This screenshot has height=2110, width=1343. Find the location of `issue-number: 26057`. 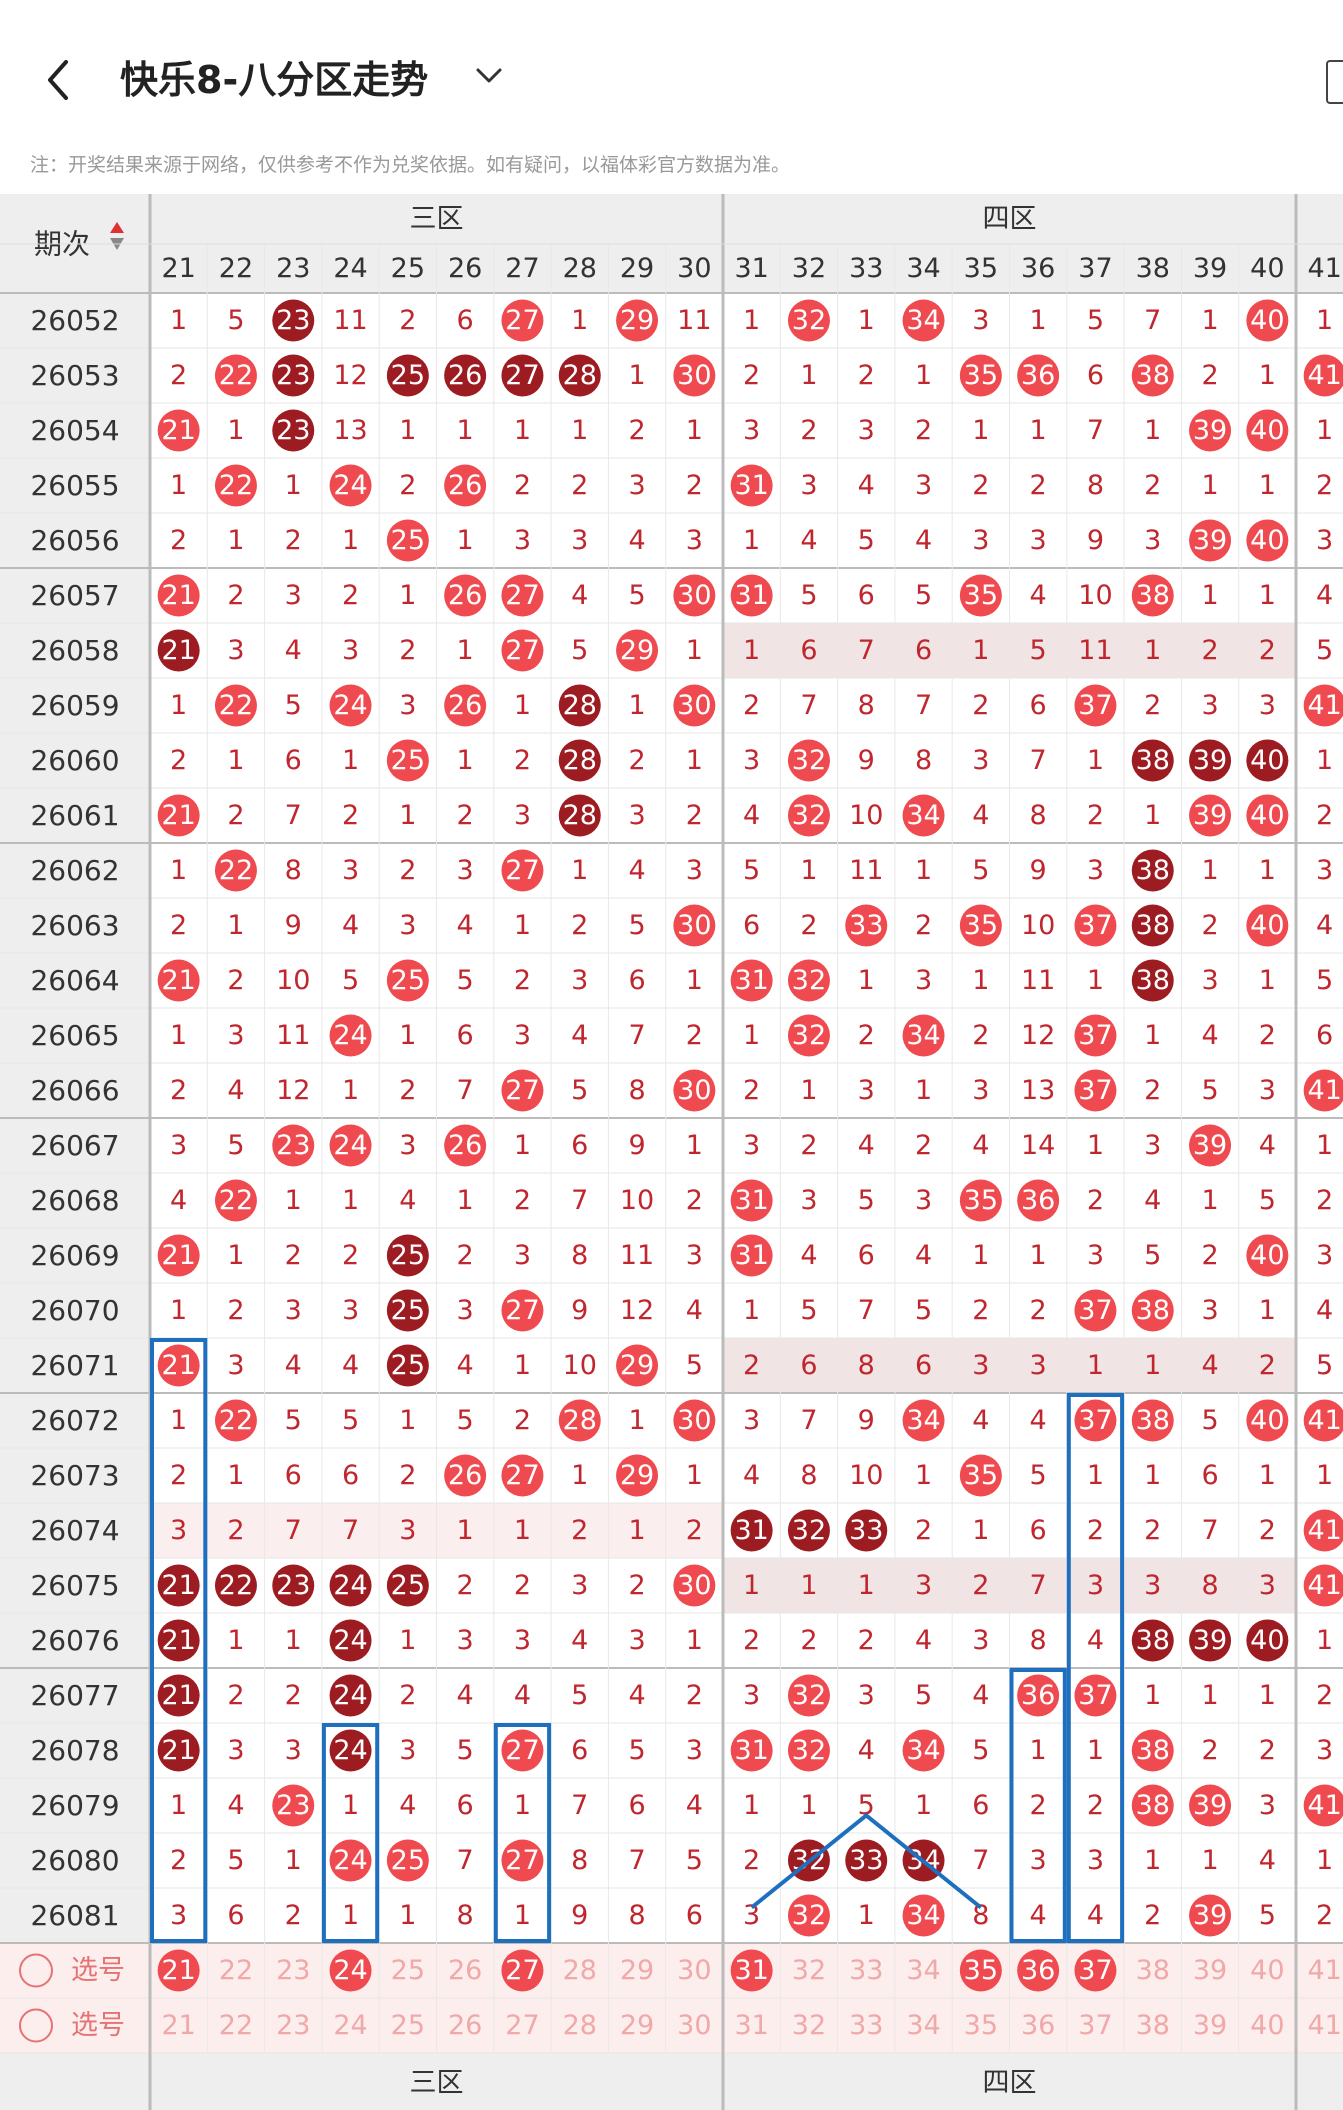

issue-number: 26057 is located at coordinates (74, 595).